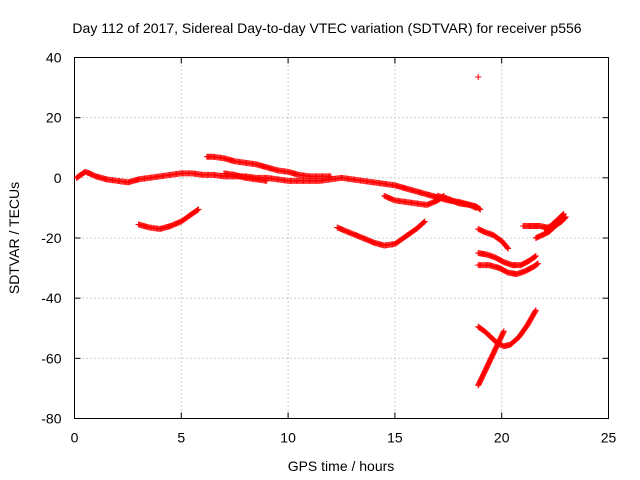 This screenshot has width=640, height=480. What do you see at coordinates (58, 178) in the screenshot?
I see `y-tick-label: 0` at bounding box center [58, 178].